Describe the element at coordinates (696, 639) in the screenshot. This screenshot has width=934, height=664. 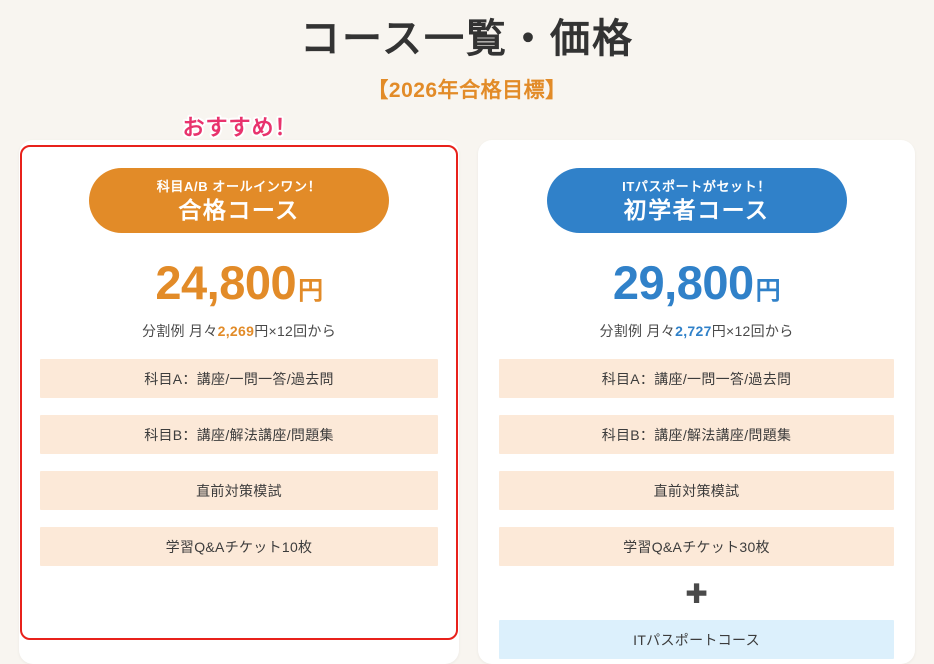
I see `addon-feature-row: ITパスポートコース` at that location.